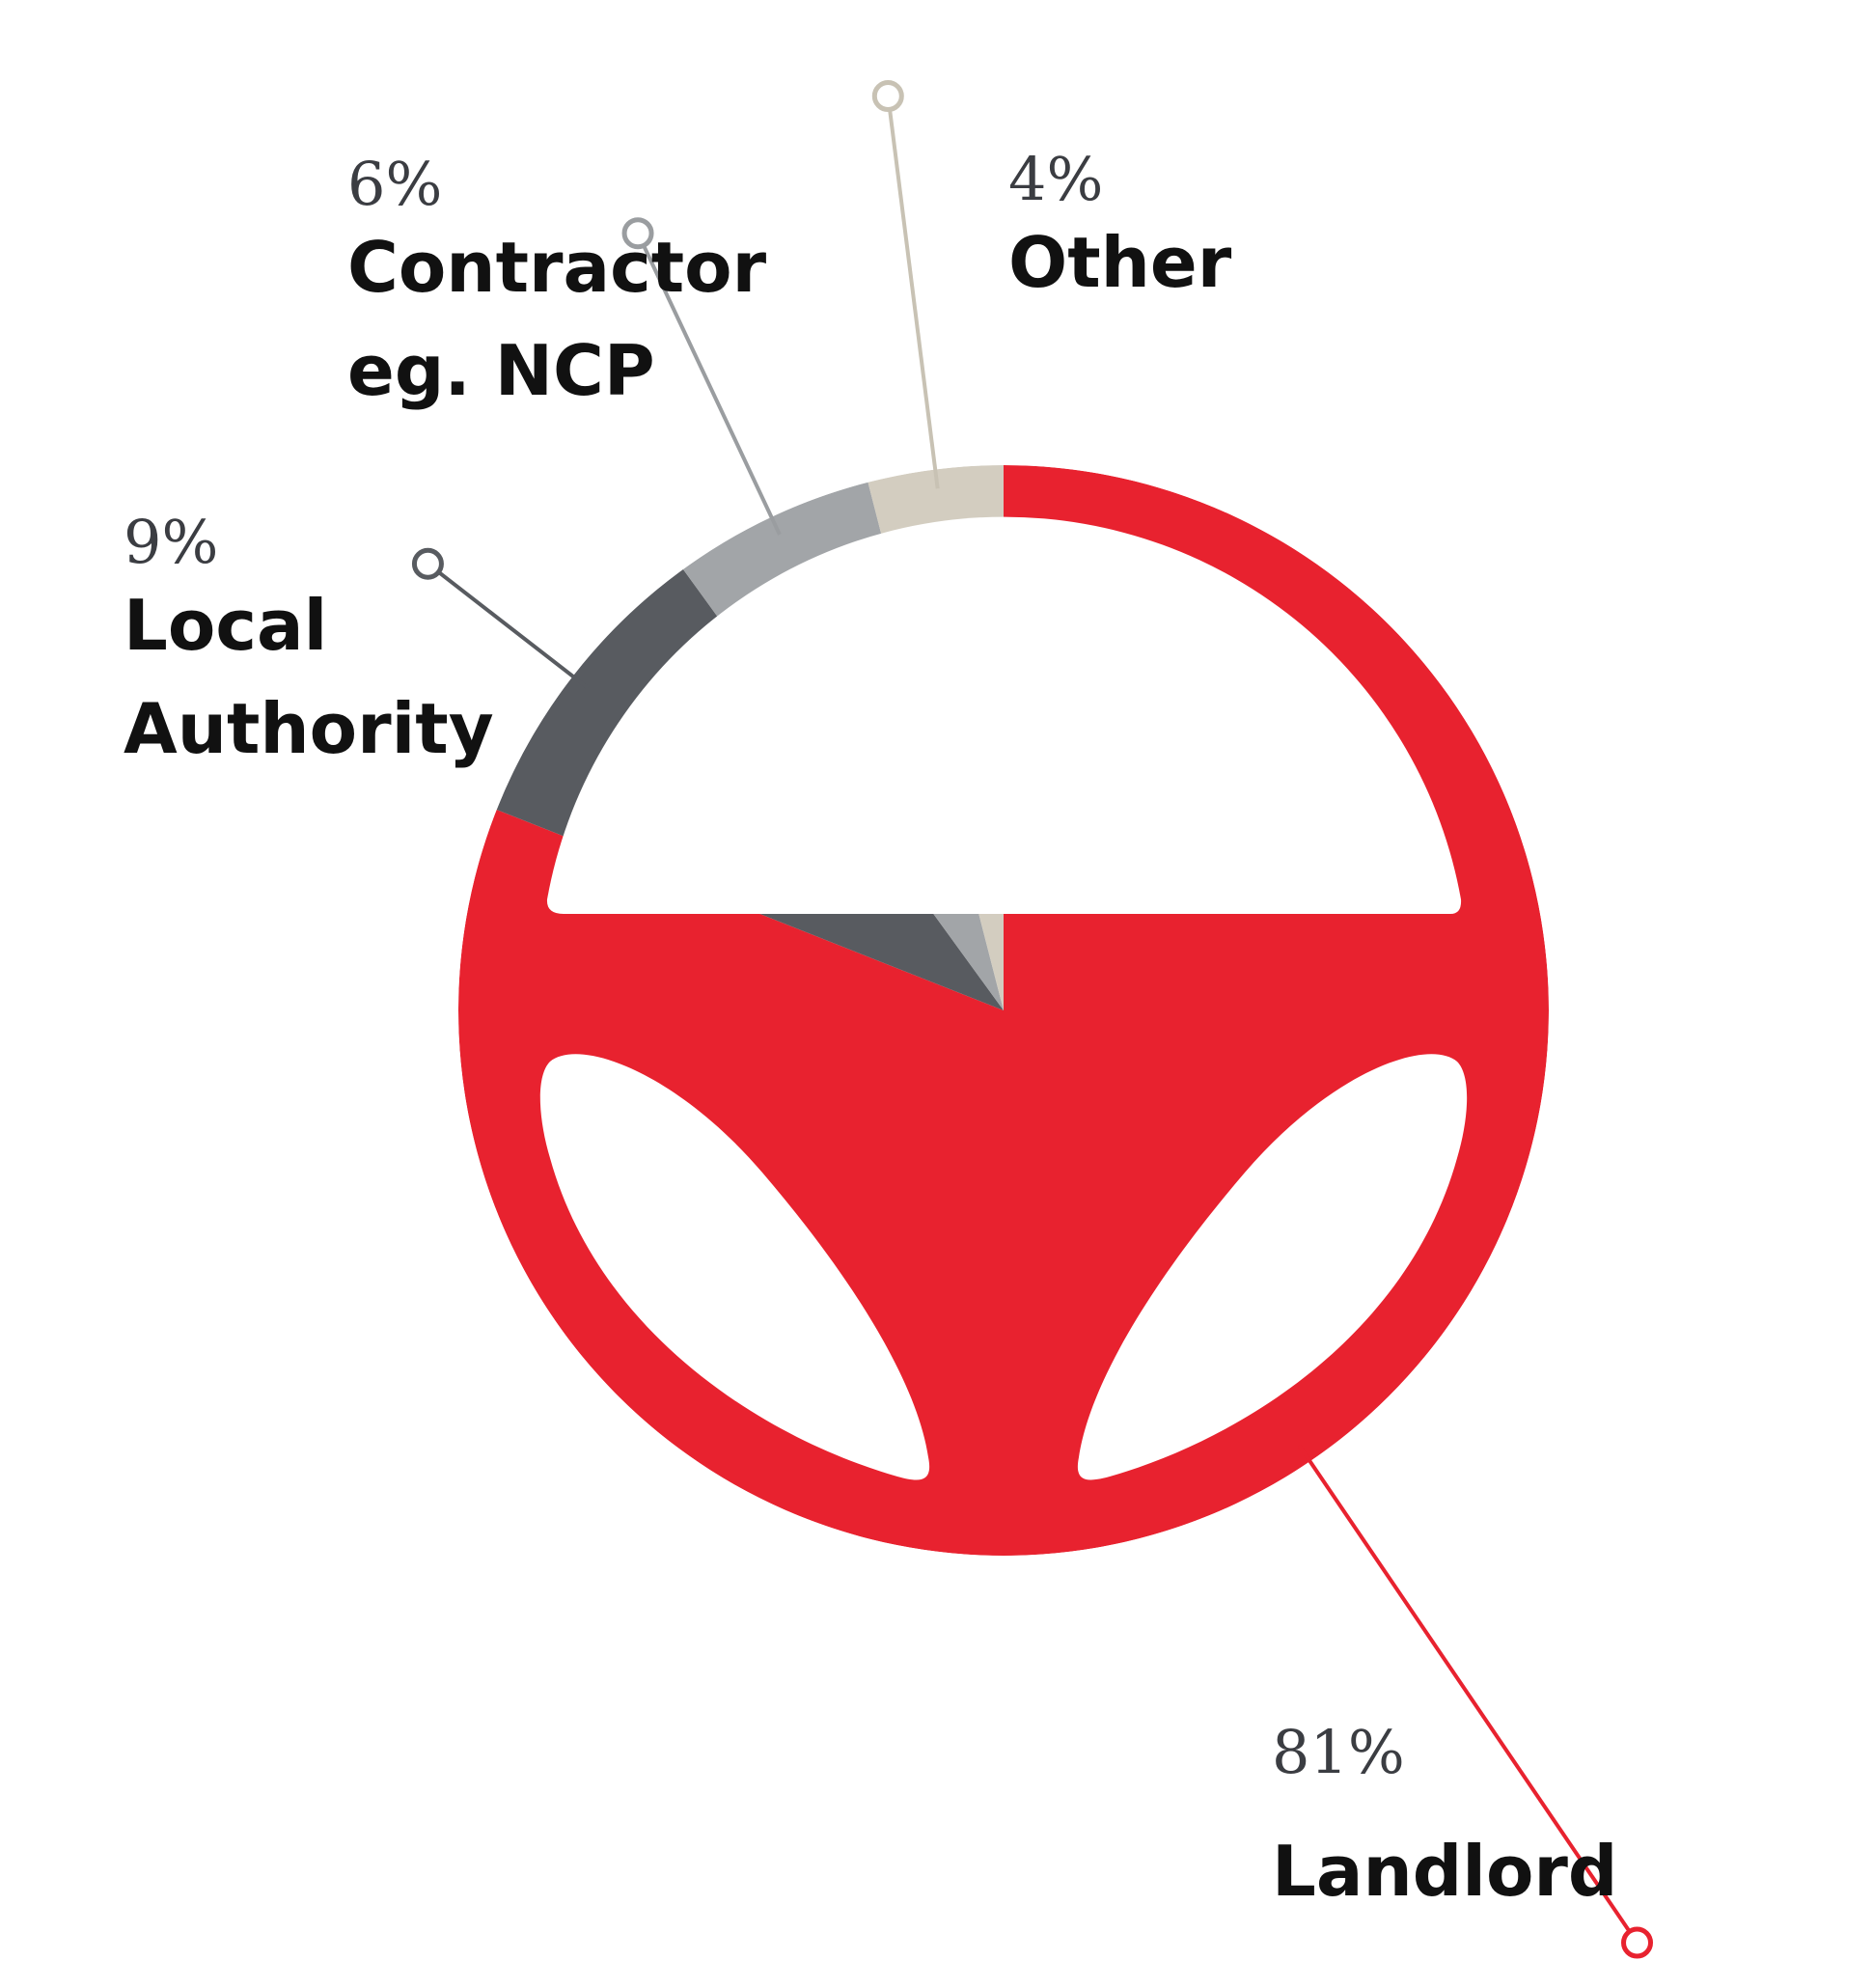  I want to click on category-label-other: Other, so click(1120, 262).